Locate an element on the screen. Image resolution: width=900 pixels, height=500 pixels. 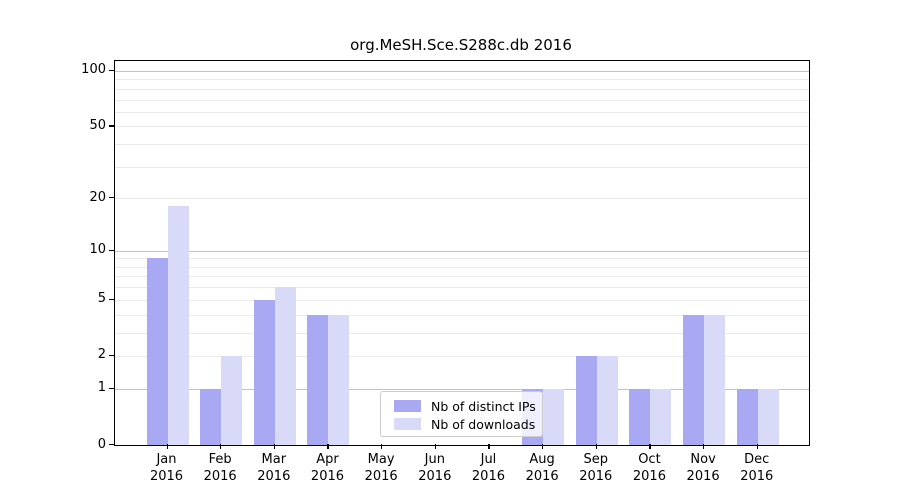
legend-label-distinct-ips: Nb of distinct IPs is located at coordinates (483, 406).